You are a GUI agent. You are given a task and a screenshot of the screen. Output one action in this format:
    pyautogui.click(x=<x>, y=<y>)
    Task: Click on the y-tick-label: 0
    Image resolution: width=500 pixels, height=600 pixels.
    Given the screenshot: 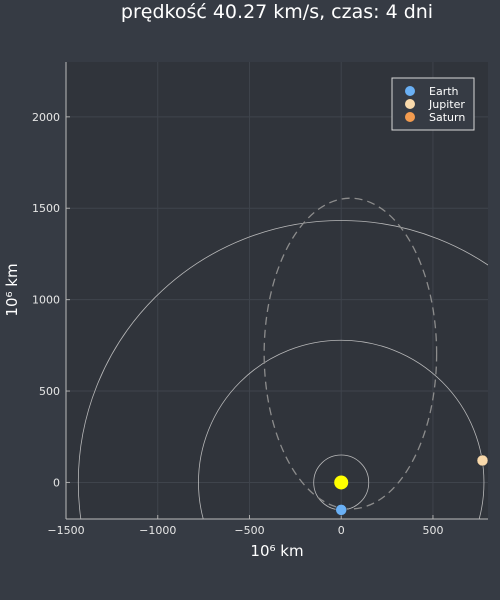 What is the action you would take?
    pyautogui.click(x=56, y=482)
    